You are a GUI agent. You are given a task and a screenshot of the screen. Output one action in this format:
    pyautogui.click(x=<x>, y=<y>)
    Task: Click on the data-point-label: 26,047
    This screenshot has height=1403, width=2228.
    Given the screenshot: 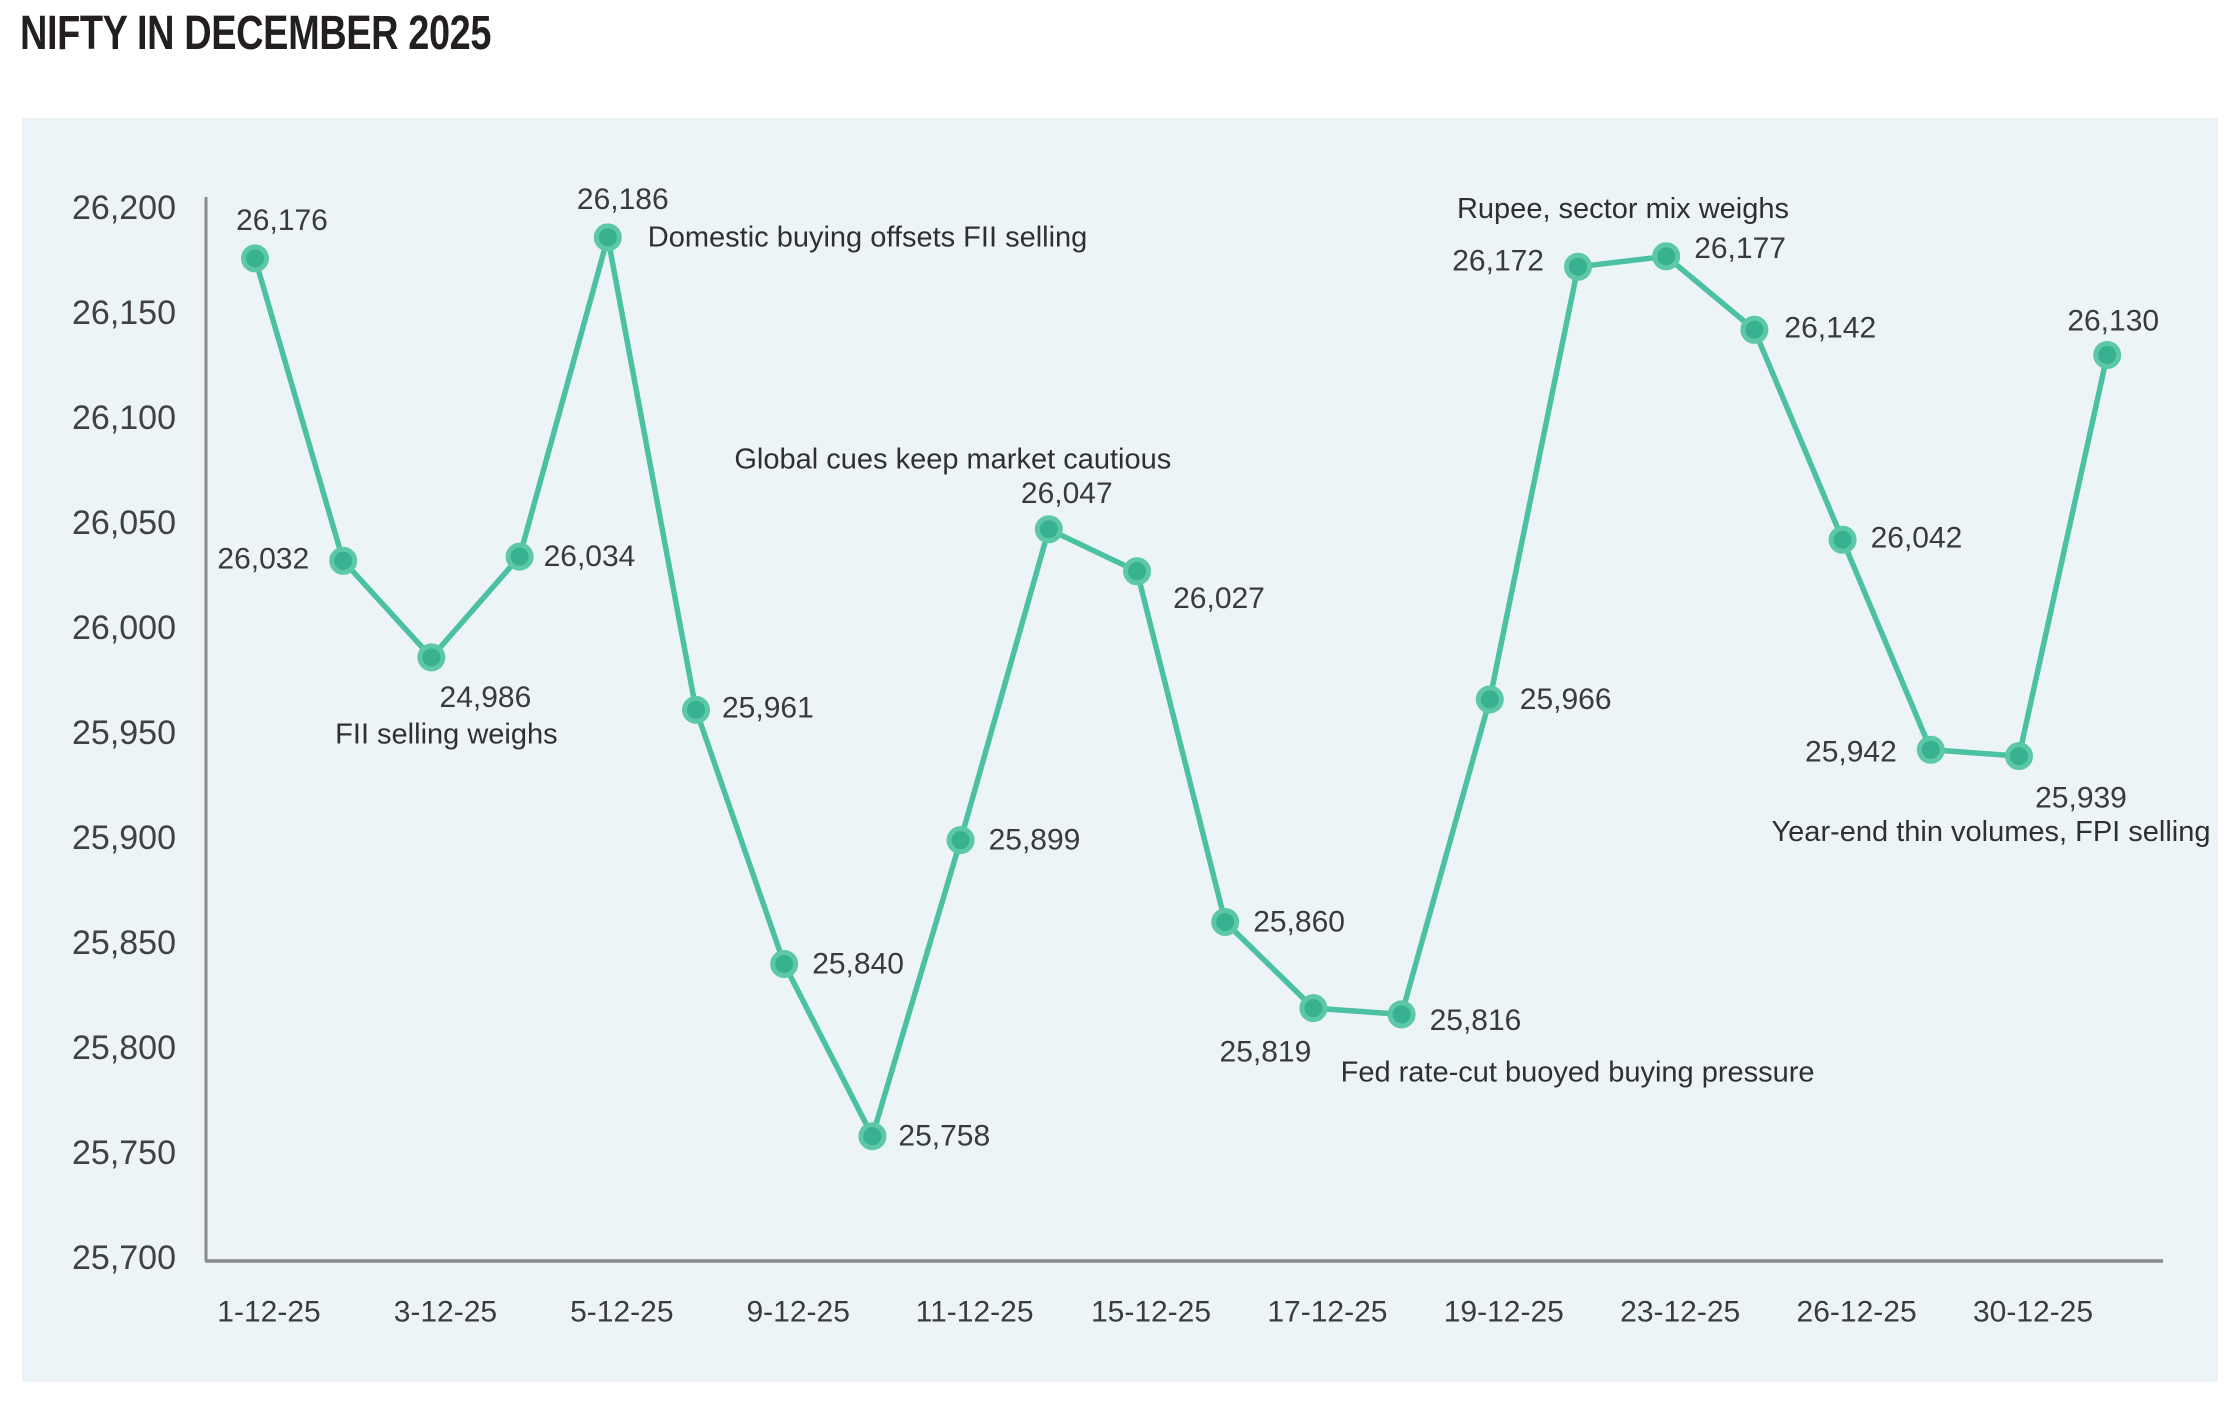 What is the action you would take?
    pyautogui.click(x=1067, y=493)
    